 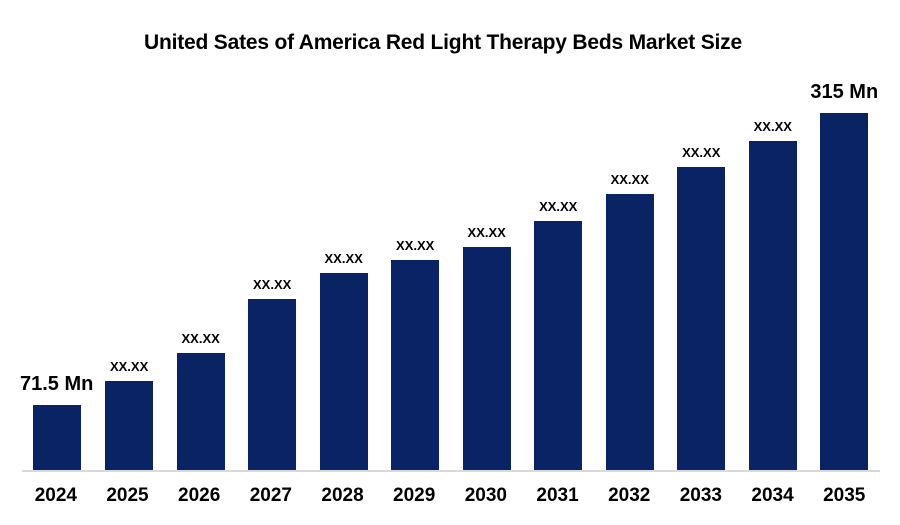 I want to click on x-axis-label-cell-2029: 2029, so click(x=414, y=496).